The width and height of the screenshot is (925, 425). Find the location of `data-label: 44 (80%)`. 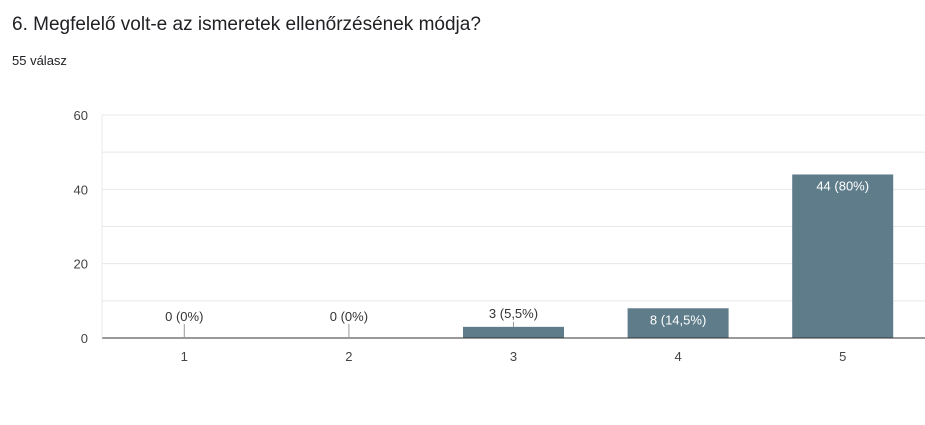

data-label: 44 (80%) is located at coordinates (842, 185).